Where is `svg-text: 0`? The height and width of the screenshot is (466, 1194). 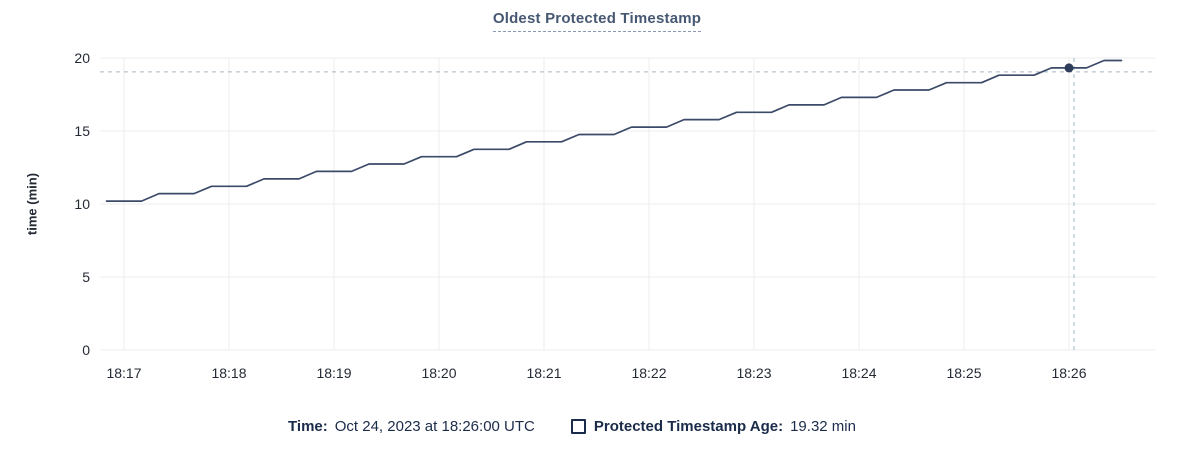
svg-text: 0 is located at coordinates (86, 350).